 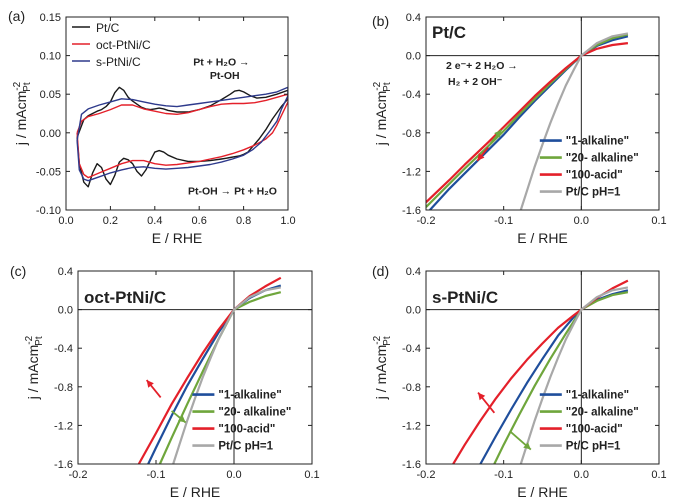 I want to click on x-tick-label: 0.2, so click(x=110, y=221).